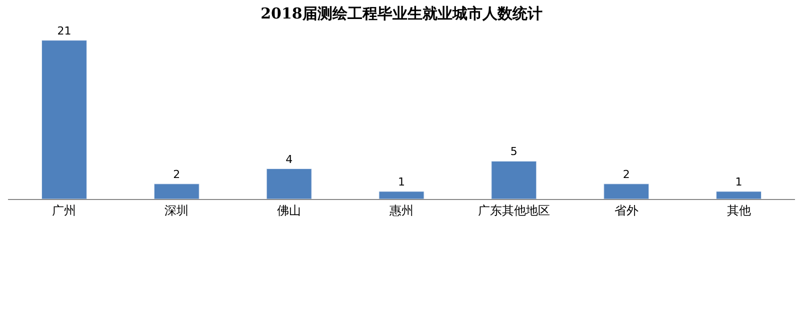 This screenshot has height=329, width=803. What do you see at coordinates (514, 210) in the screenshot?
I see `x-tick-label: 广东其他地区` at bounding box center [514, 210].